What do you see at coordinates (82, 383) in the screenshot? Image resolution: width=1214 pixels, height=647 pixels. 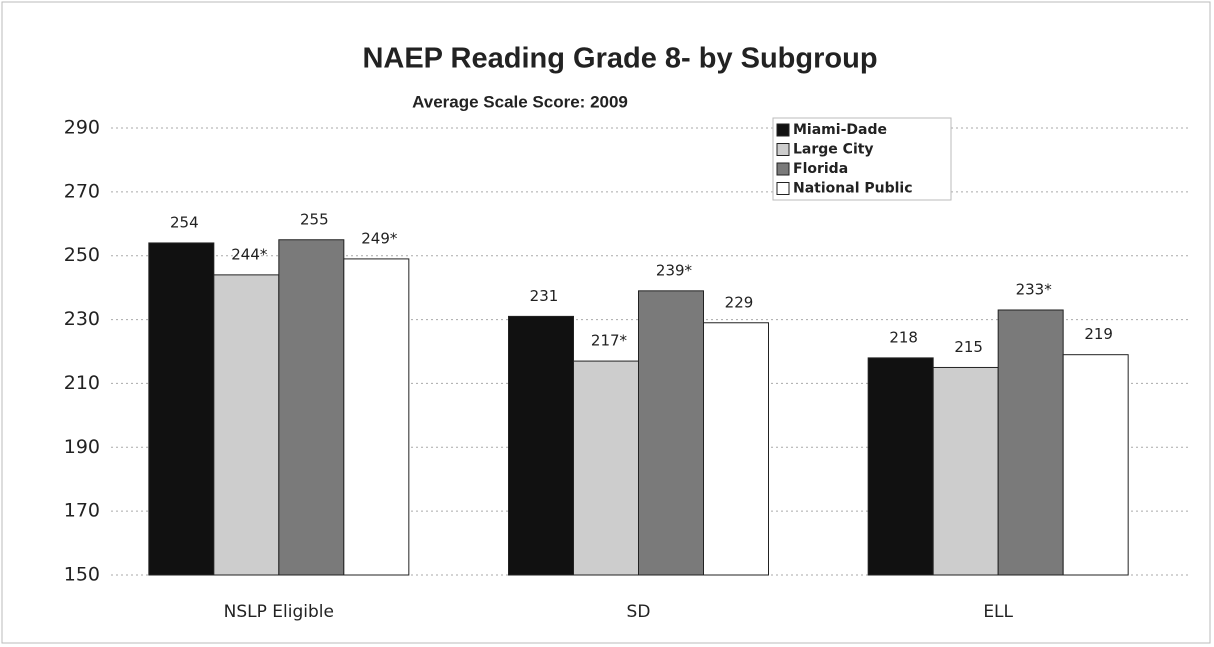 I see `y-tick-label: 210` at bounding box center [82, 383].